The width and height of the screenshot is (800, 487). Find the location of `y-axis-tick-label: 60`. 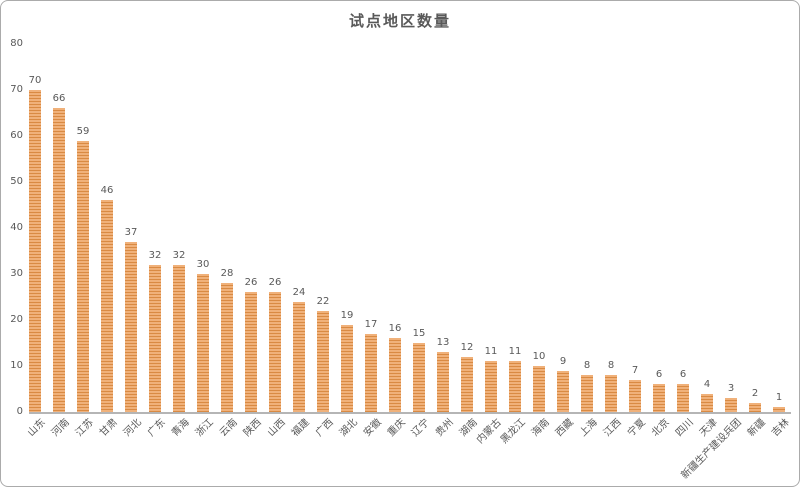

y-axis-tick-label: 60 is located at coordinates (16, 135).